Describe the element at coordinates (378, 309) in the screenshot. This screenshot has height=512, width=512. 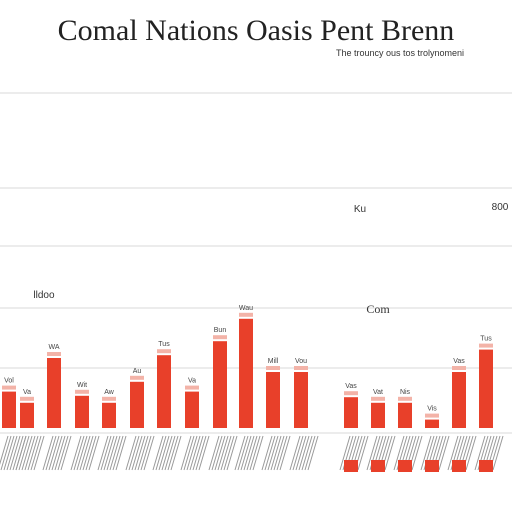
I see `annotation-com: Com` at that location.